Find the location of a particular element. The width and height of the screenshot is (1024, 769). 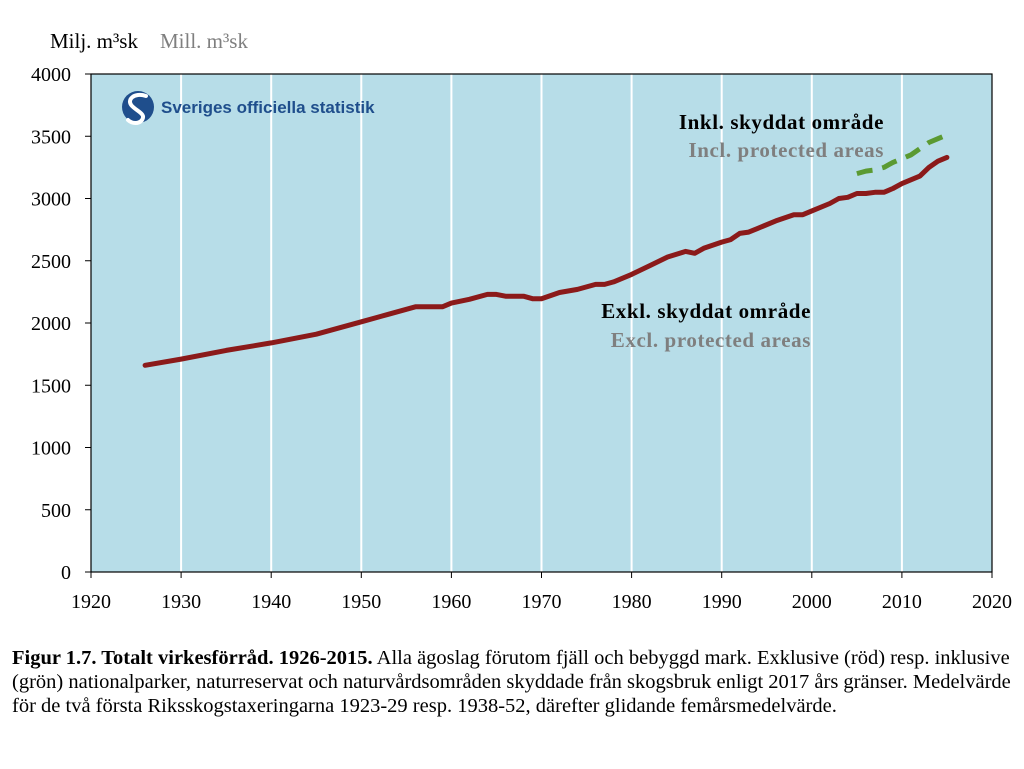

y-tick-label-1000: 1000 is located at coordinates (51, 449).